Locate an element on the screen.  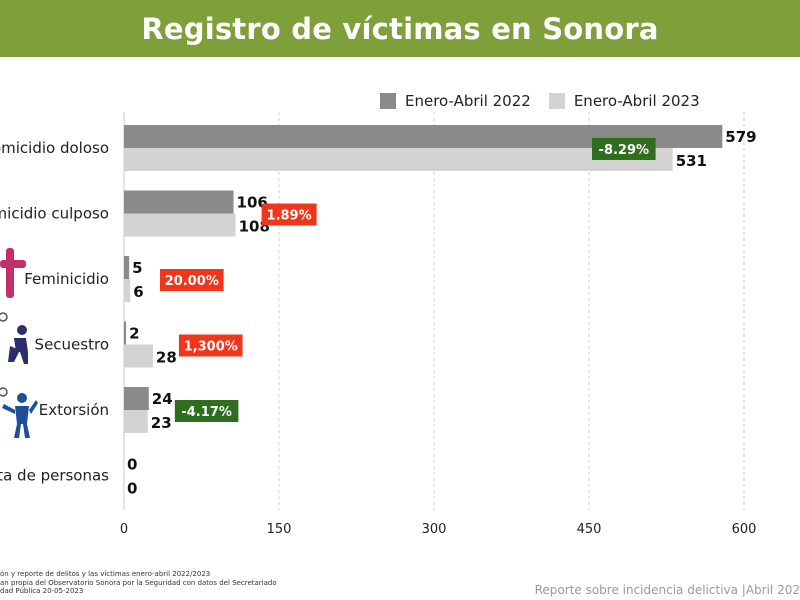
chart-legend: Enero-Abril 2022 Enero-Abril 2023 is located at coordinates (549, 101).